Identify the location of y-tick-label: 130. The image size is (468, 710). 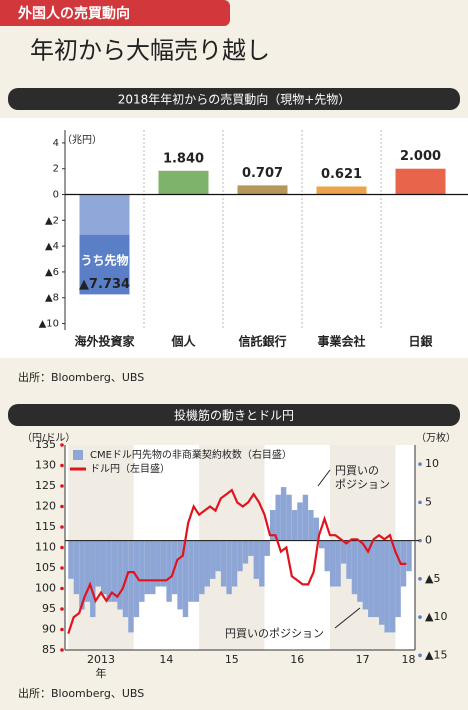
(45, 465).